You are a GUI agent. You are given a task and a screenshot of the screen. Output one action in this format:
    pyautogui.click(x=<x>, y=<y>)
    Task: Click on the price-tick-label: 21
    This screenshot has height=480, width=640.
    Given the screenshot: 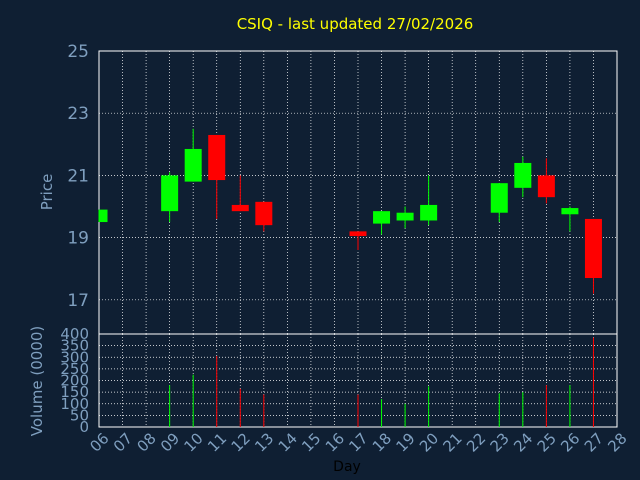 What is the action you would take?
    pyautogui.click(x=78, y=176)
    